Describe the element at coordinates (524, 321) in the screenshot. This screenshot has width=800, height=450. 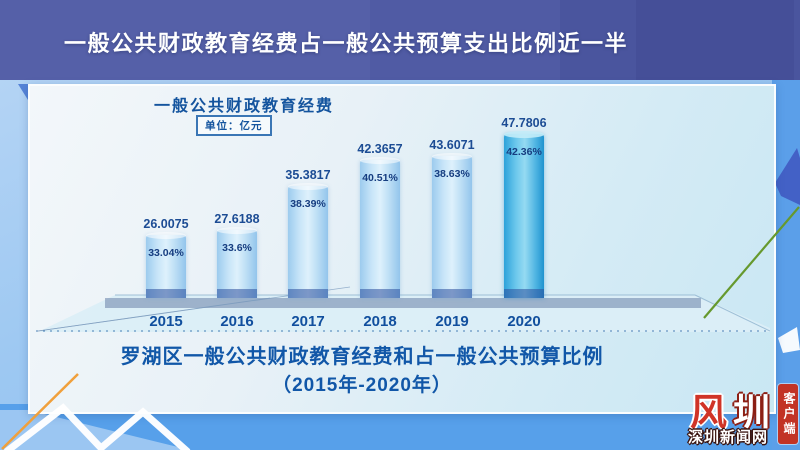
I see `x-axis-label-2020: 2020` at that location.